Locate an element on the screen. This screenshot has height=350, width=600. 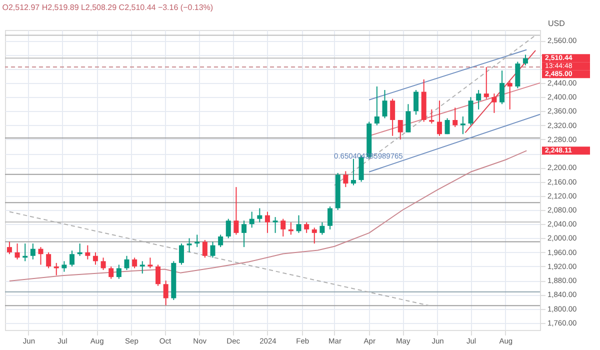
y-axis-title: USD is located at coordinates (557, 23).